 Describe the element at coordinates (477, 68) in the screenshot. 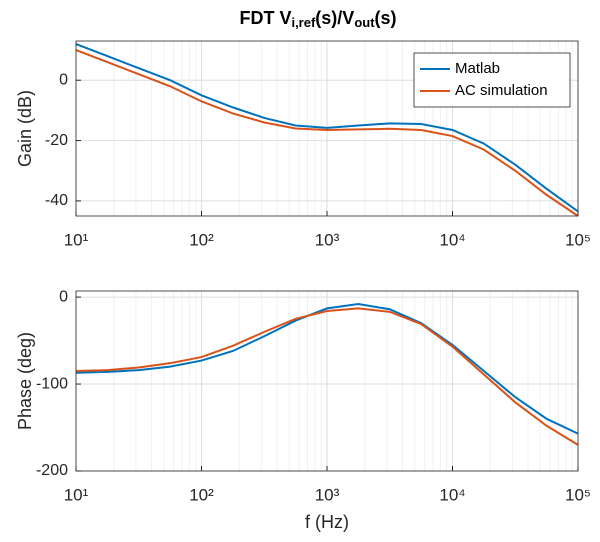

I see `legend-label: Matlab` at that location.